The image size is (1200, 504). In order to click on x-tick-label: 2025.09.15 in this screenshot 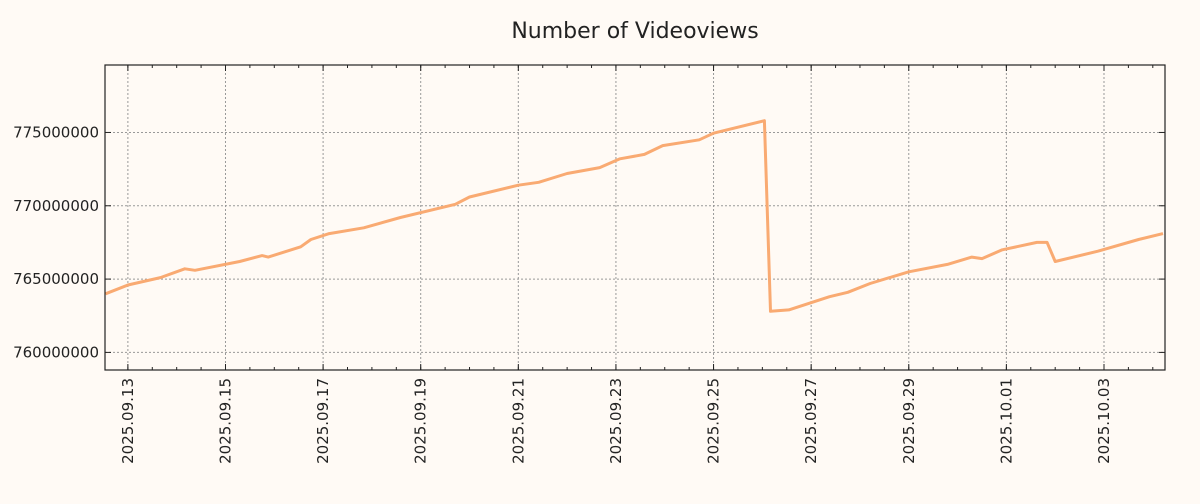, I will do `click(225, 421)`.